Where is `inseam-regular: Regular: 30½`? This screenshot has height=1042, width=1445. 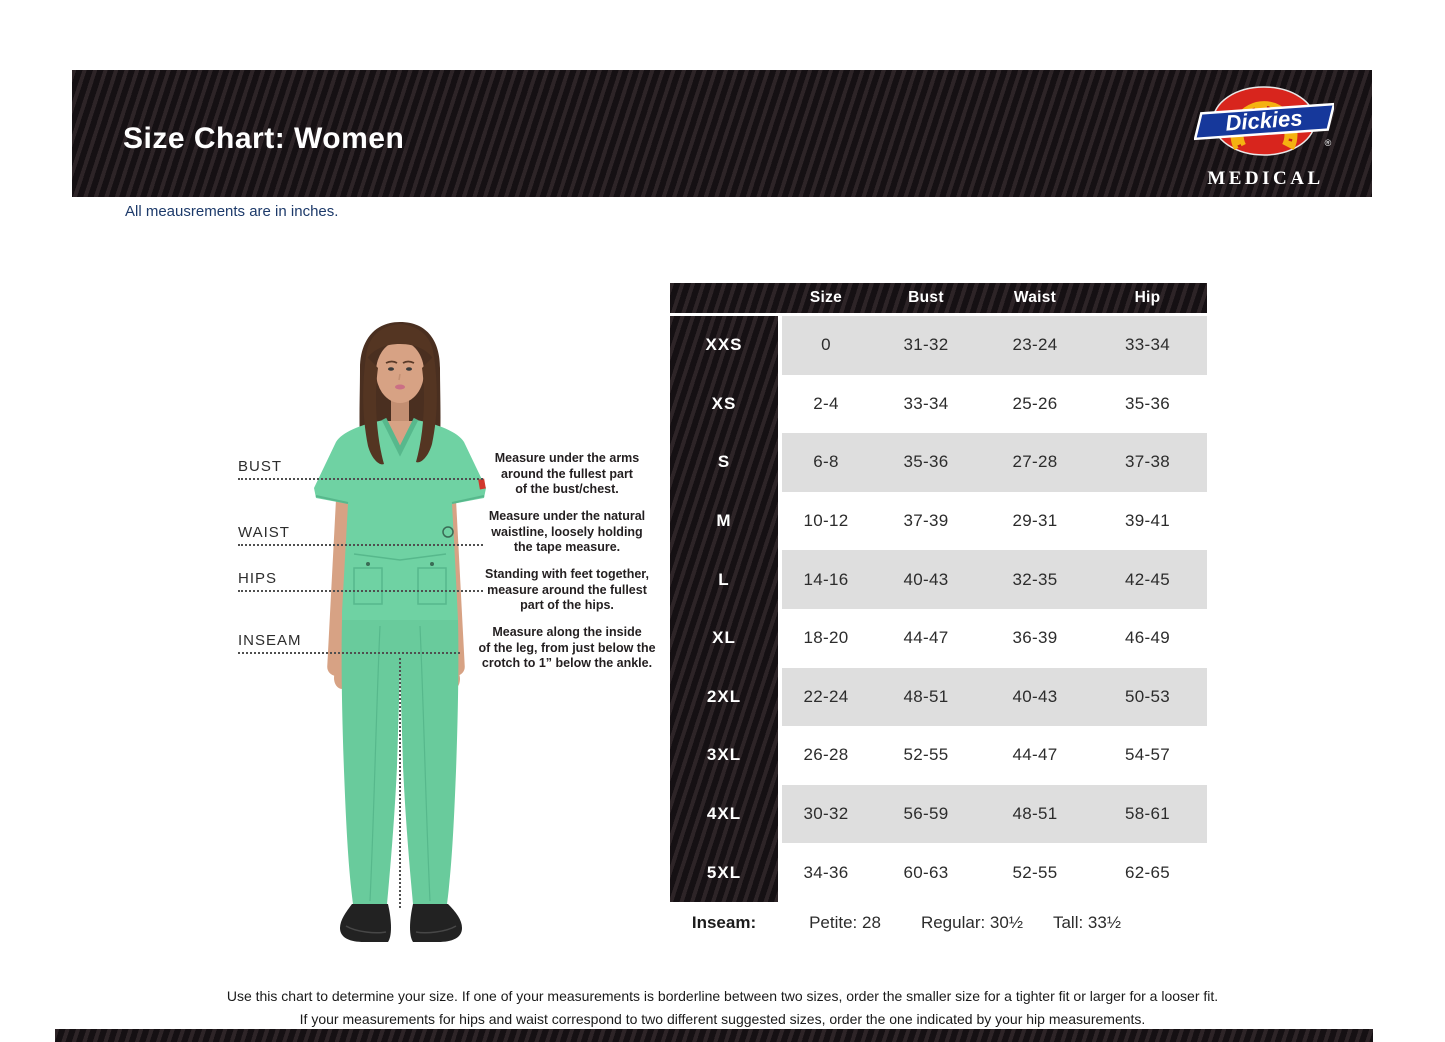 inseam-regular: Regular: 30½ is located at coordinates (972, 922).